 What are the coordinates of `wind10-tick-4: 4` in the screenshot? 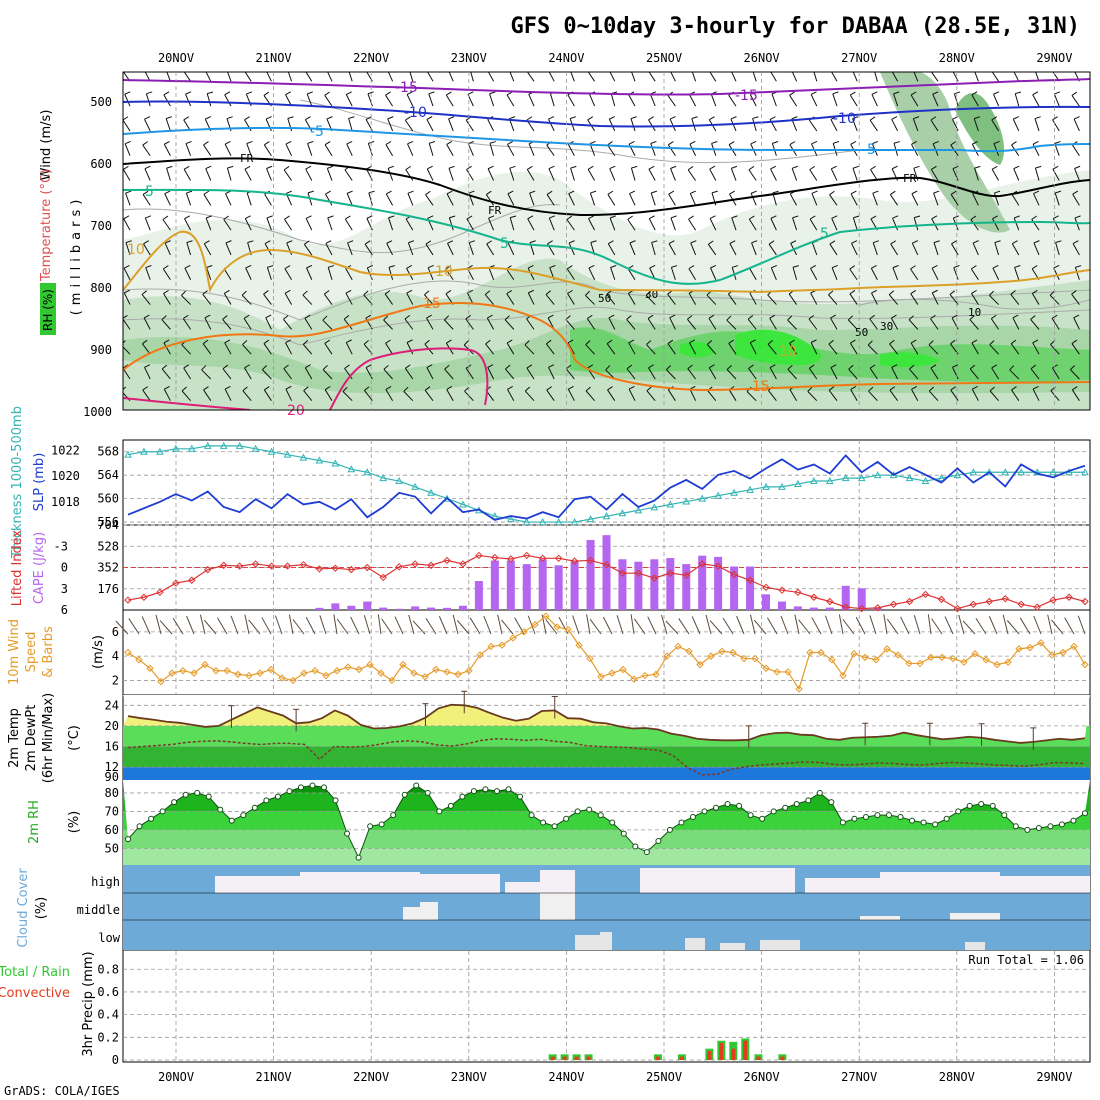 It's located at (115, 656).